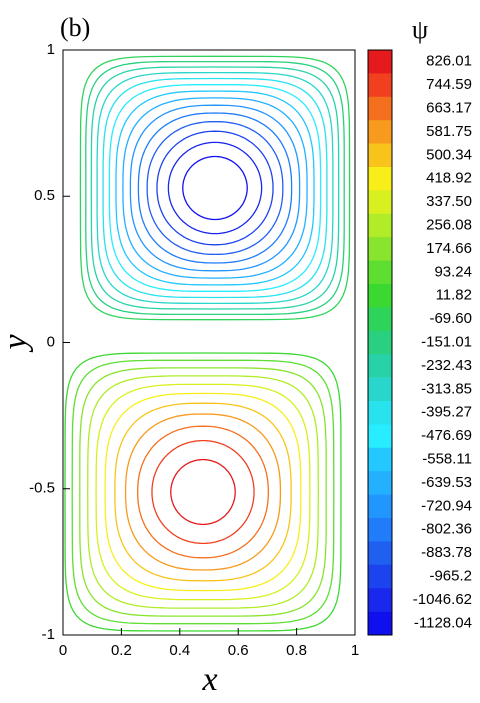 This screenshot has height=703, width=480. I want to click on colorbar-label: 11.82, so click(454, 295).